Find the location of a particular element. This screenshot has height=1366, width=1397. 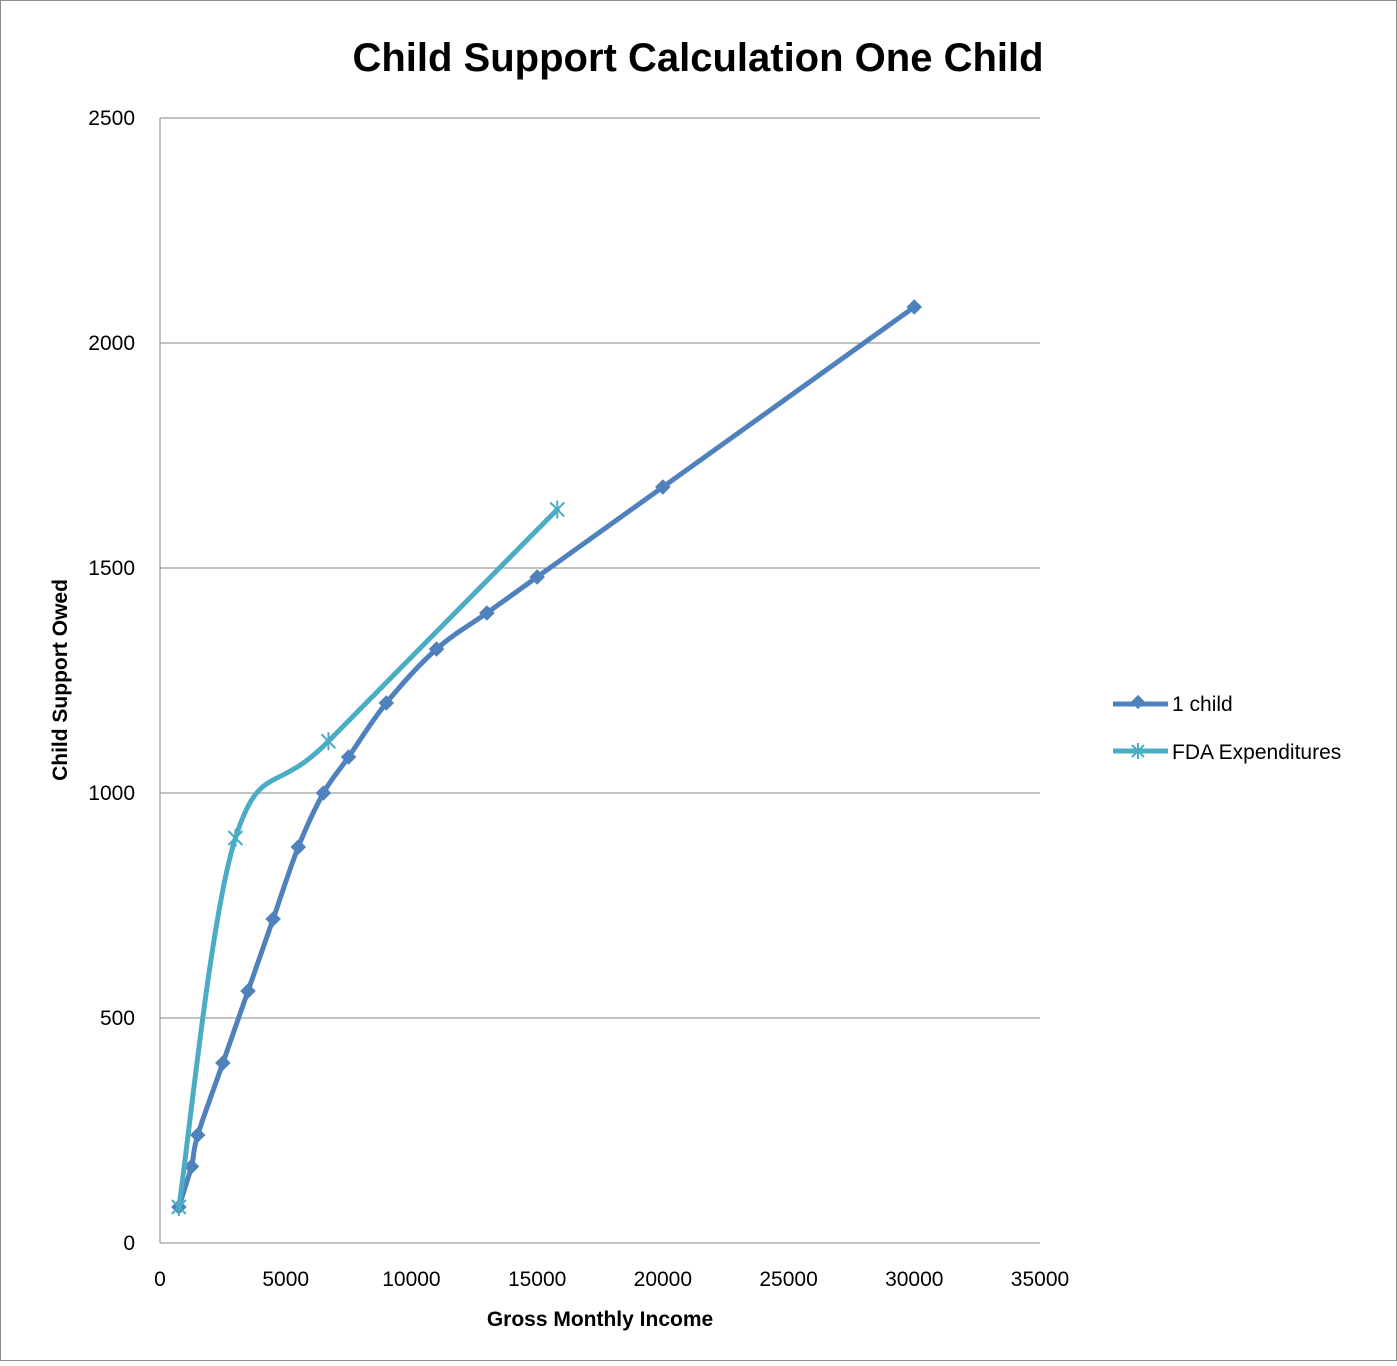

legend-label-fda-expenditures: FDA Expenditures is located at coordinates (1256, 752).